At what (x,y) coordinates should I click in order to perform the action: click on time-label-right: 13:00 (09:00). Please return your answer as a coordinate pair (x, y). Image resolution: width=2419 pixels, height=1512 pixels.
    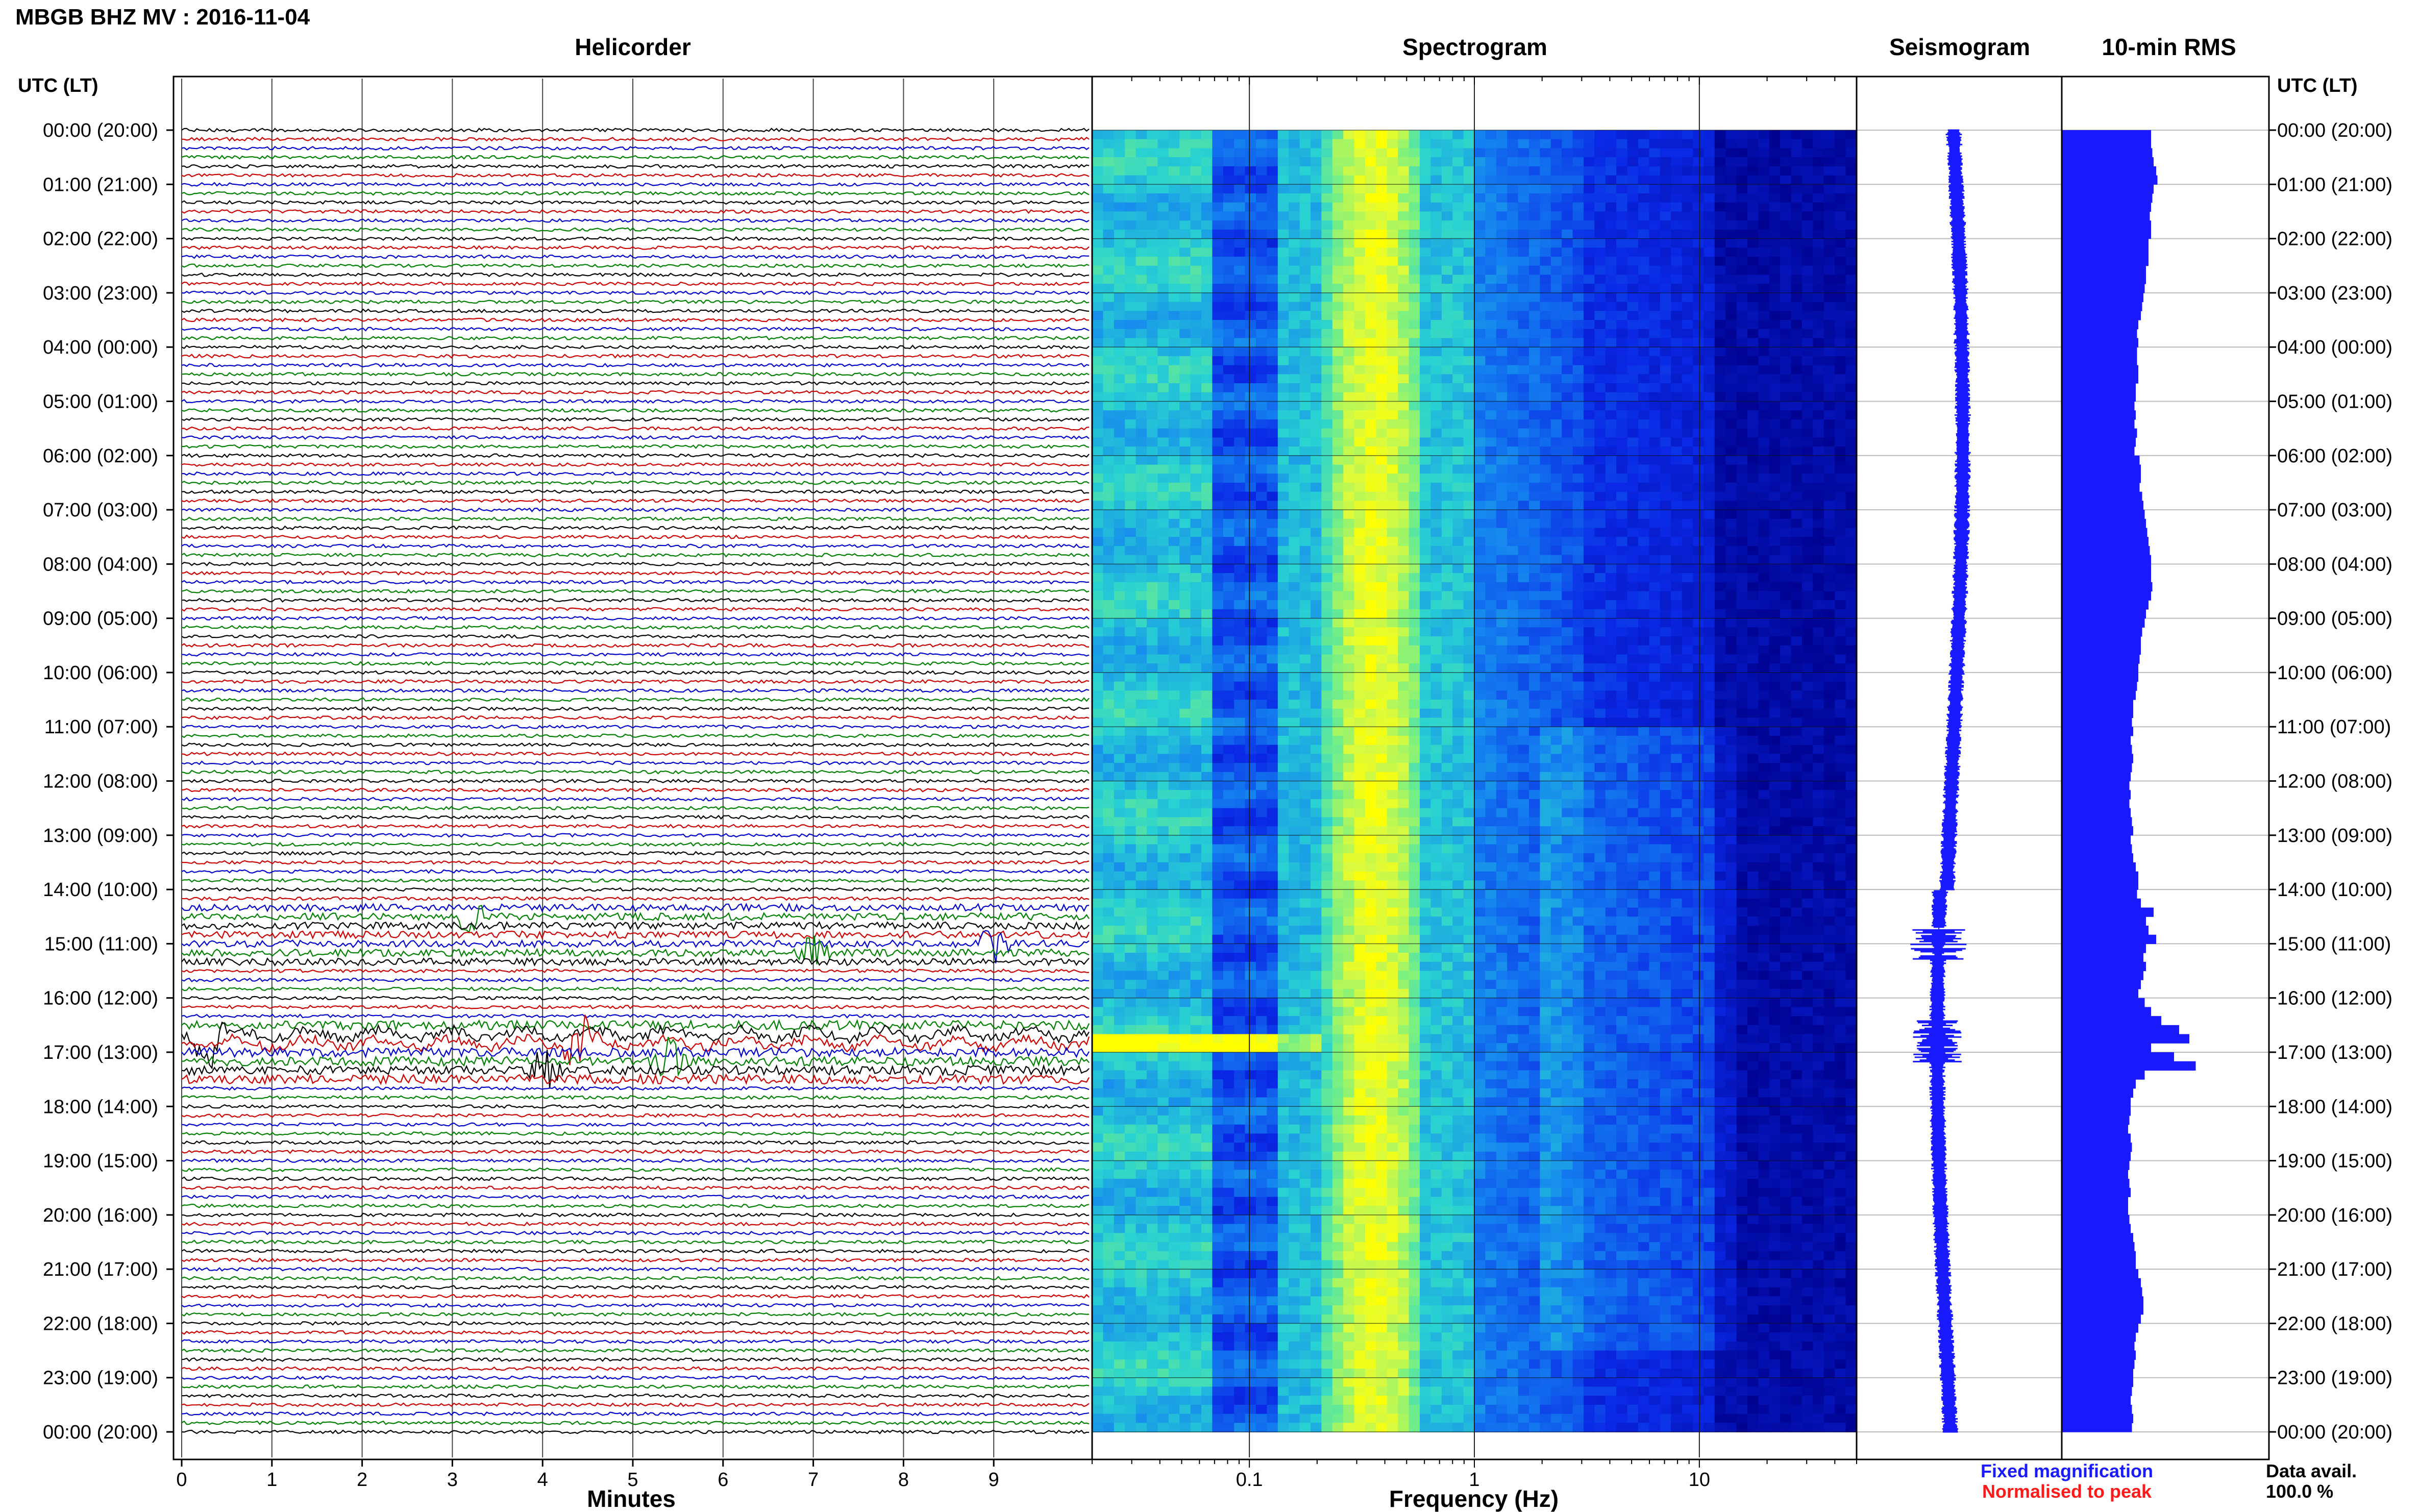
    Looking at the image, I should click on (2334, 836).